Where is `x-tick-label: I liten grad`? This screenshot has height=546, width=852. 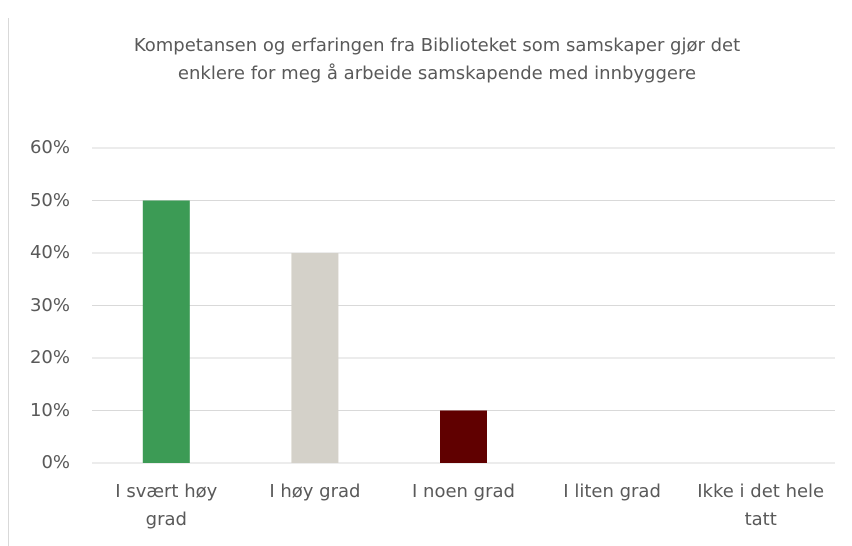
x-tick-label: I liten grad is located at coordinates (612, 491).